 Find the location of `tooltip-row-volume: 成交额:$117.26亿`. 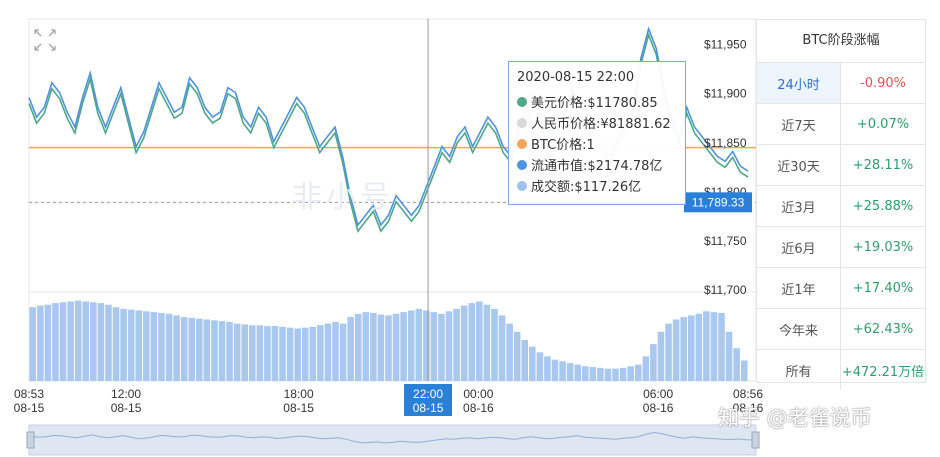

tooltip-row-volume: 成交额:$117.26亿 is located at coordinates (597, 185).